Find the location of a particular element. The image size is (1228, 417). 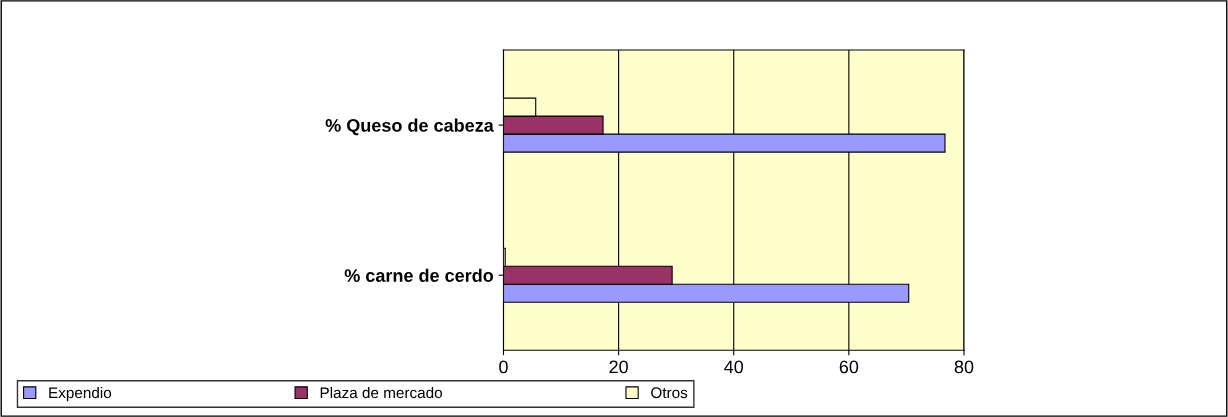

legend-label: Plaza de mercado is located at coordinates (381, 392).